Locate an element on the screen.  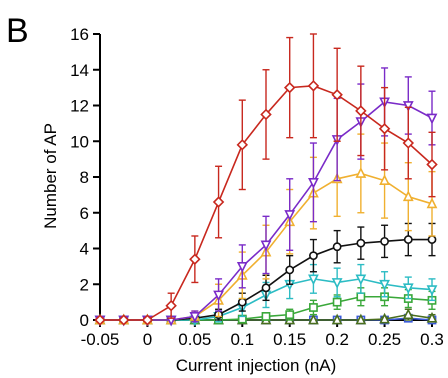
x-axis-title: Current injection (nA) is located at coordinates (256, 365).